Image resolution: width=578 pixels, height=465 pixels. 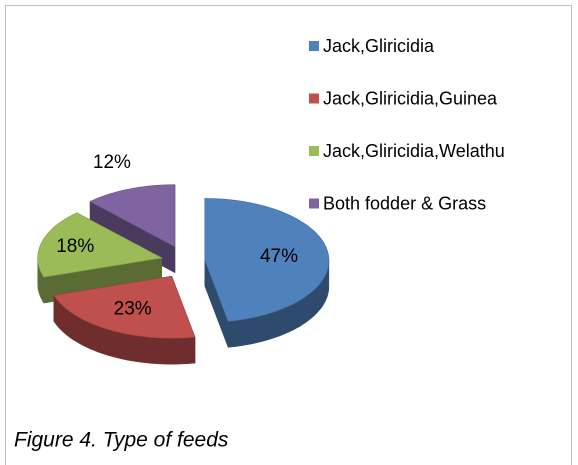 I want to click on legend-label: Jack,Gliricidia,Welathu, so click(x=414, y=151).